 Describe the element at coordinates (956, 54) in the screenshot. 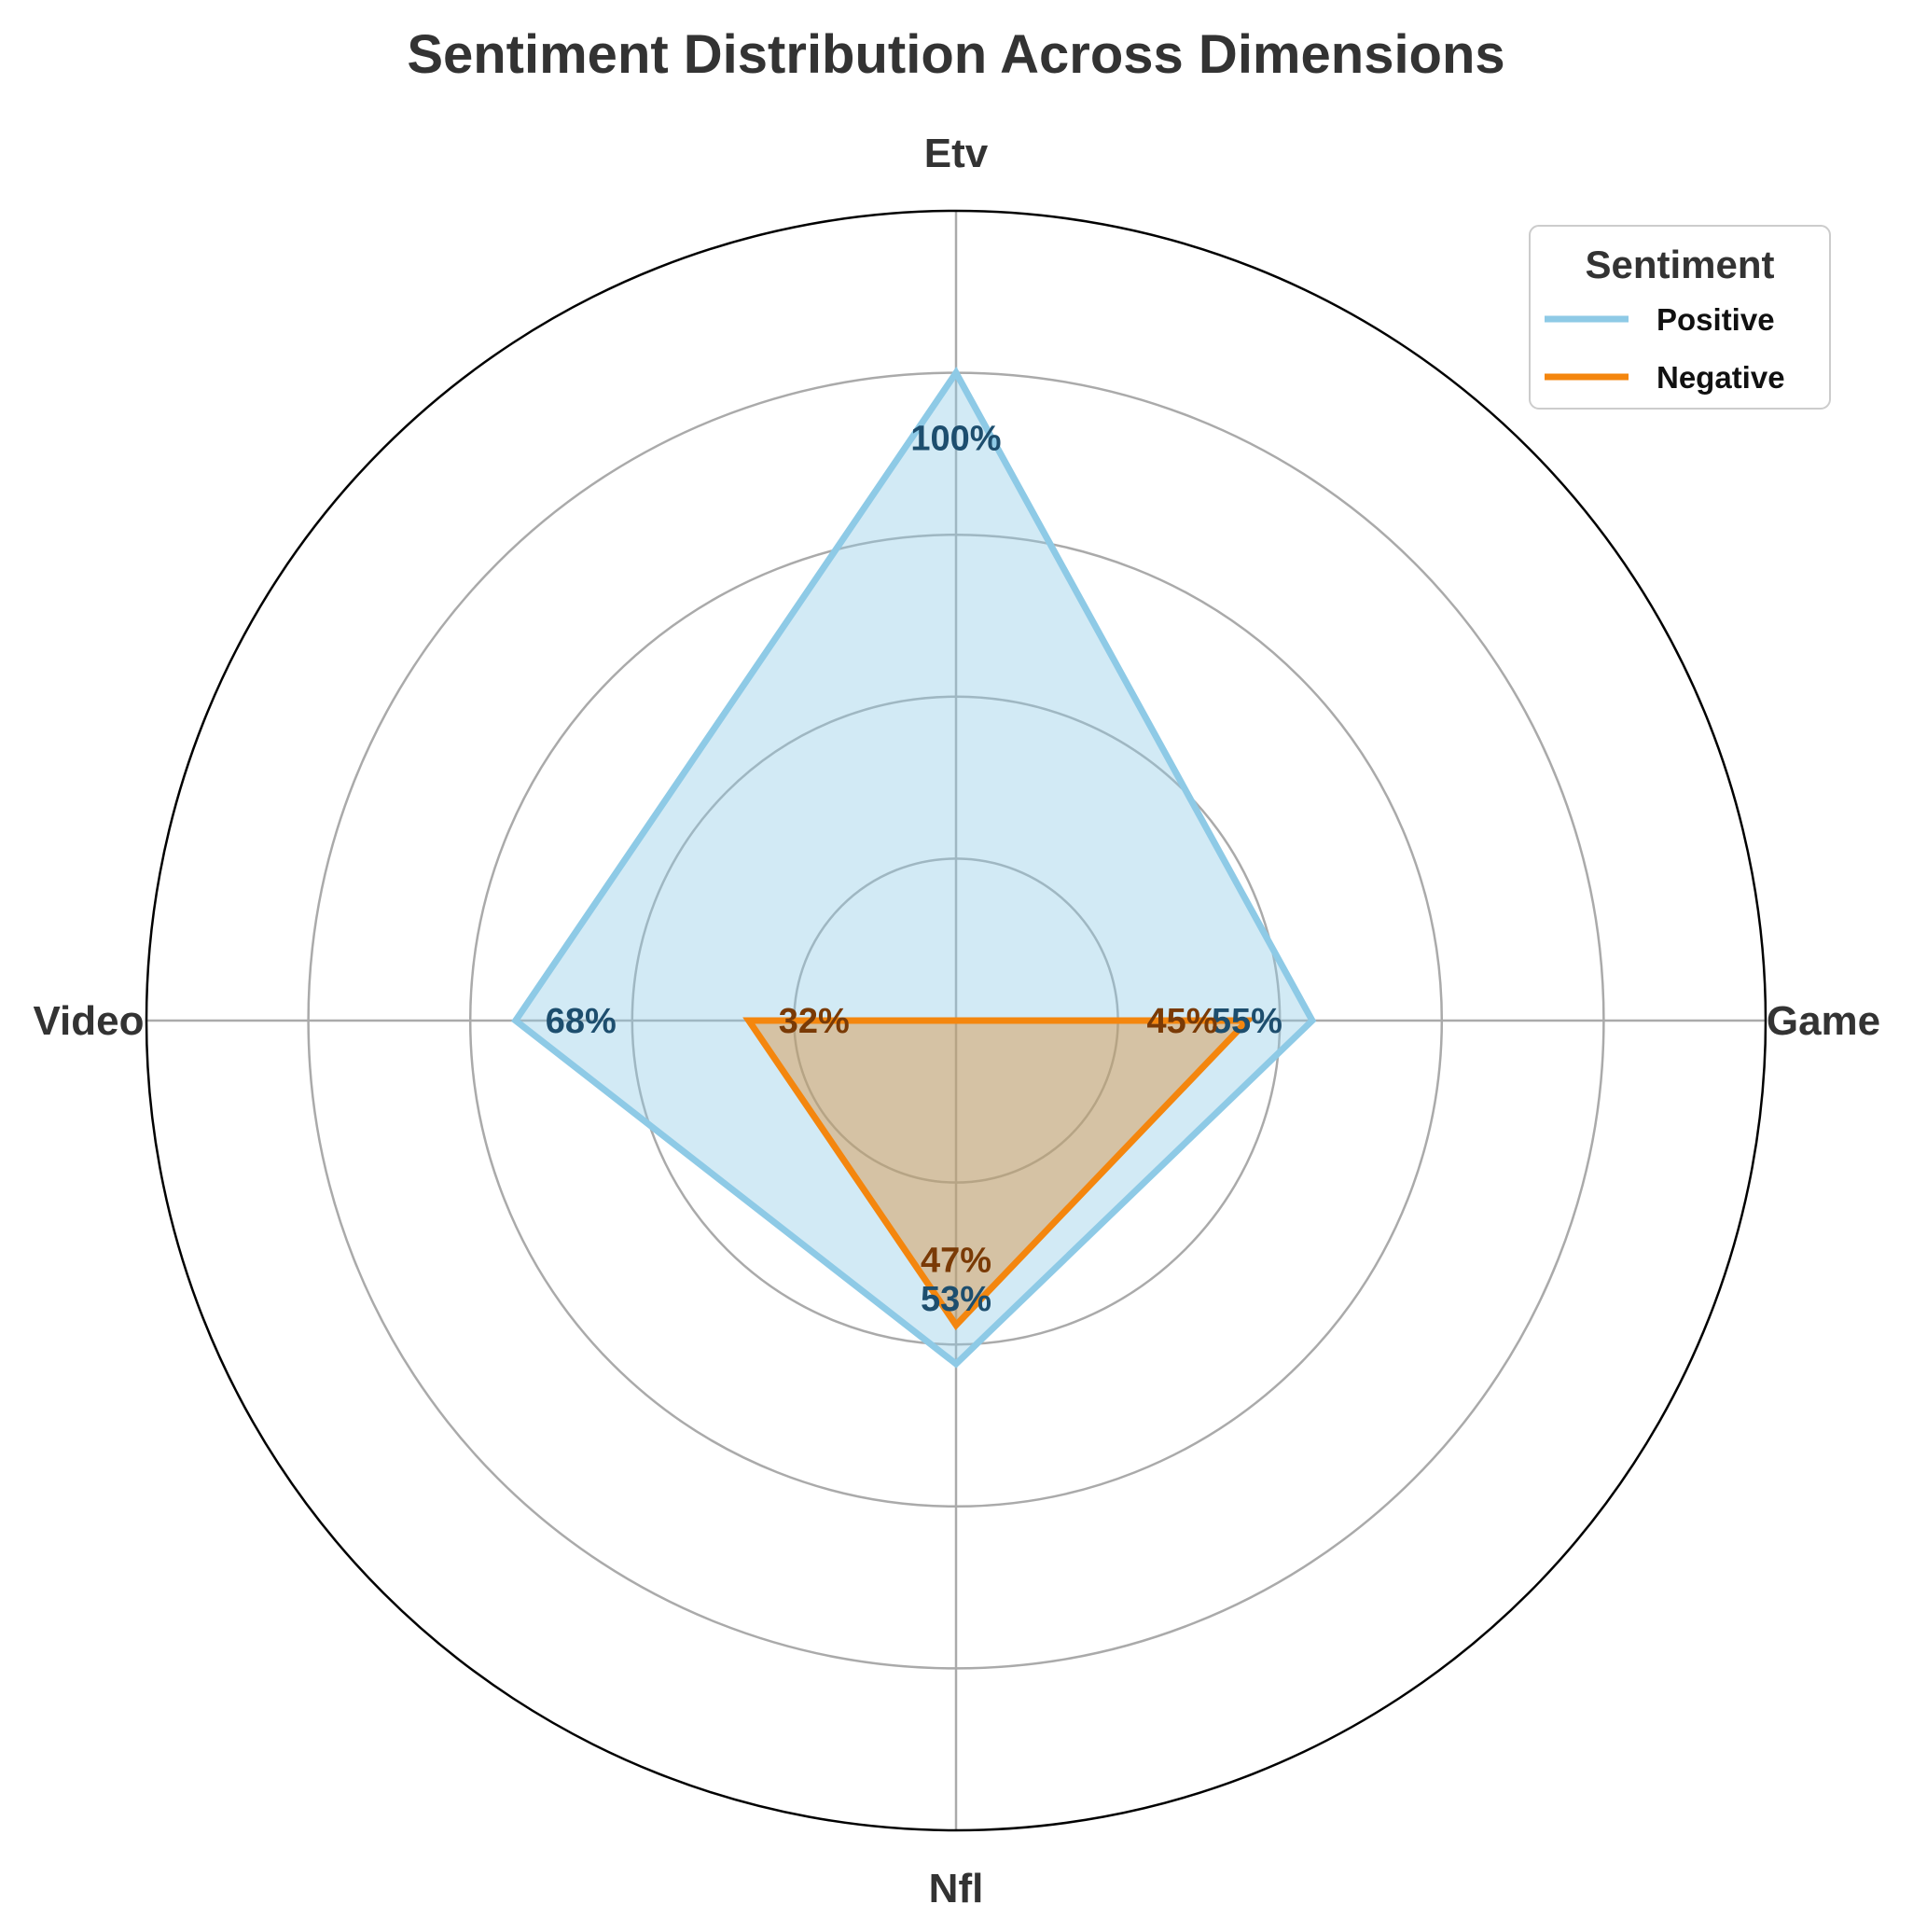

I see `chart-title: Sentiment Distribution Across Dimensions` at that location.